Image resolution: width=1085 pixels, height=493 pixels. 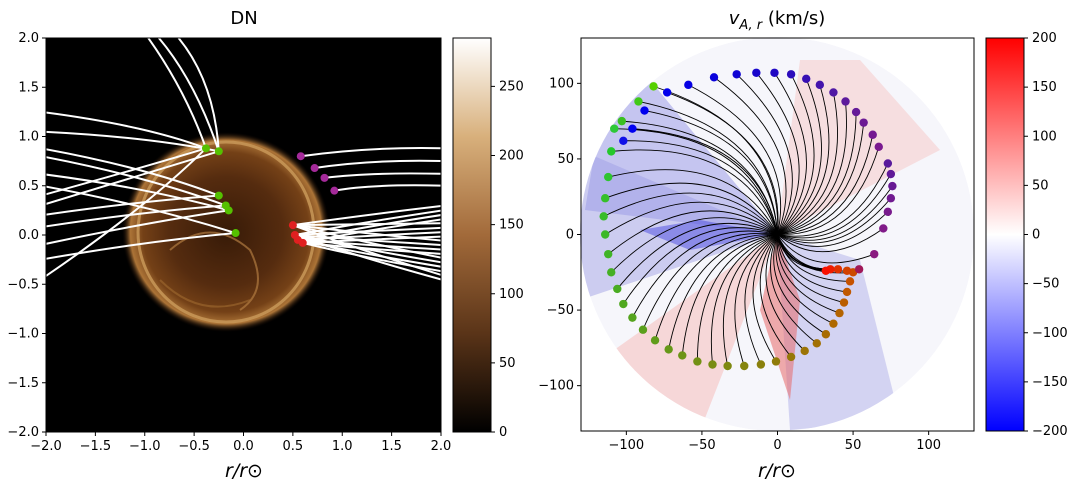 What do you see at coordinates (511, 225) in the screenshot?
I see `left-colorbar-tick-label: 150` at bounding box center [511, 225].